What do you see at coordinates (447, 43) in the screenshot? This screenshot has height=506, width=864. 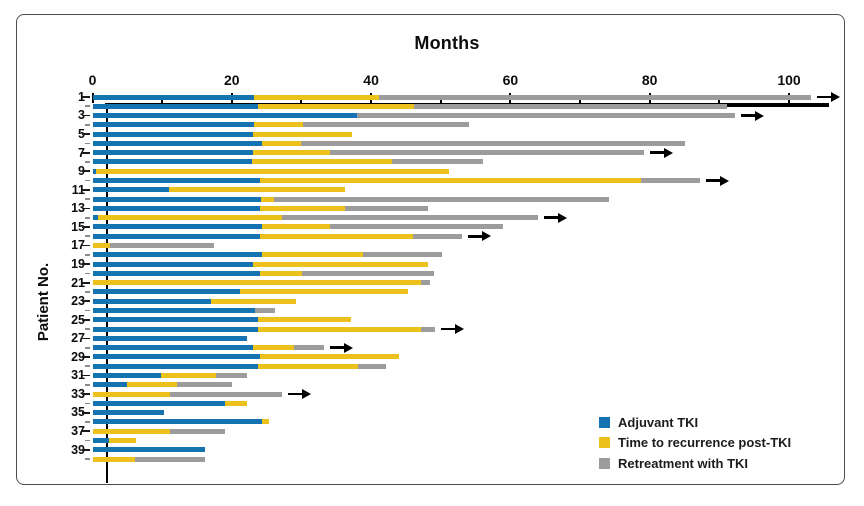 I see `x-axis-title: Months` at bounding box center [447, 43].